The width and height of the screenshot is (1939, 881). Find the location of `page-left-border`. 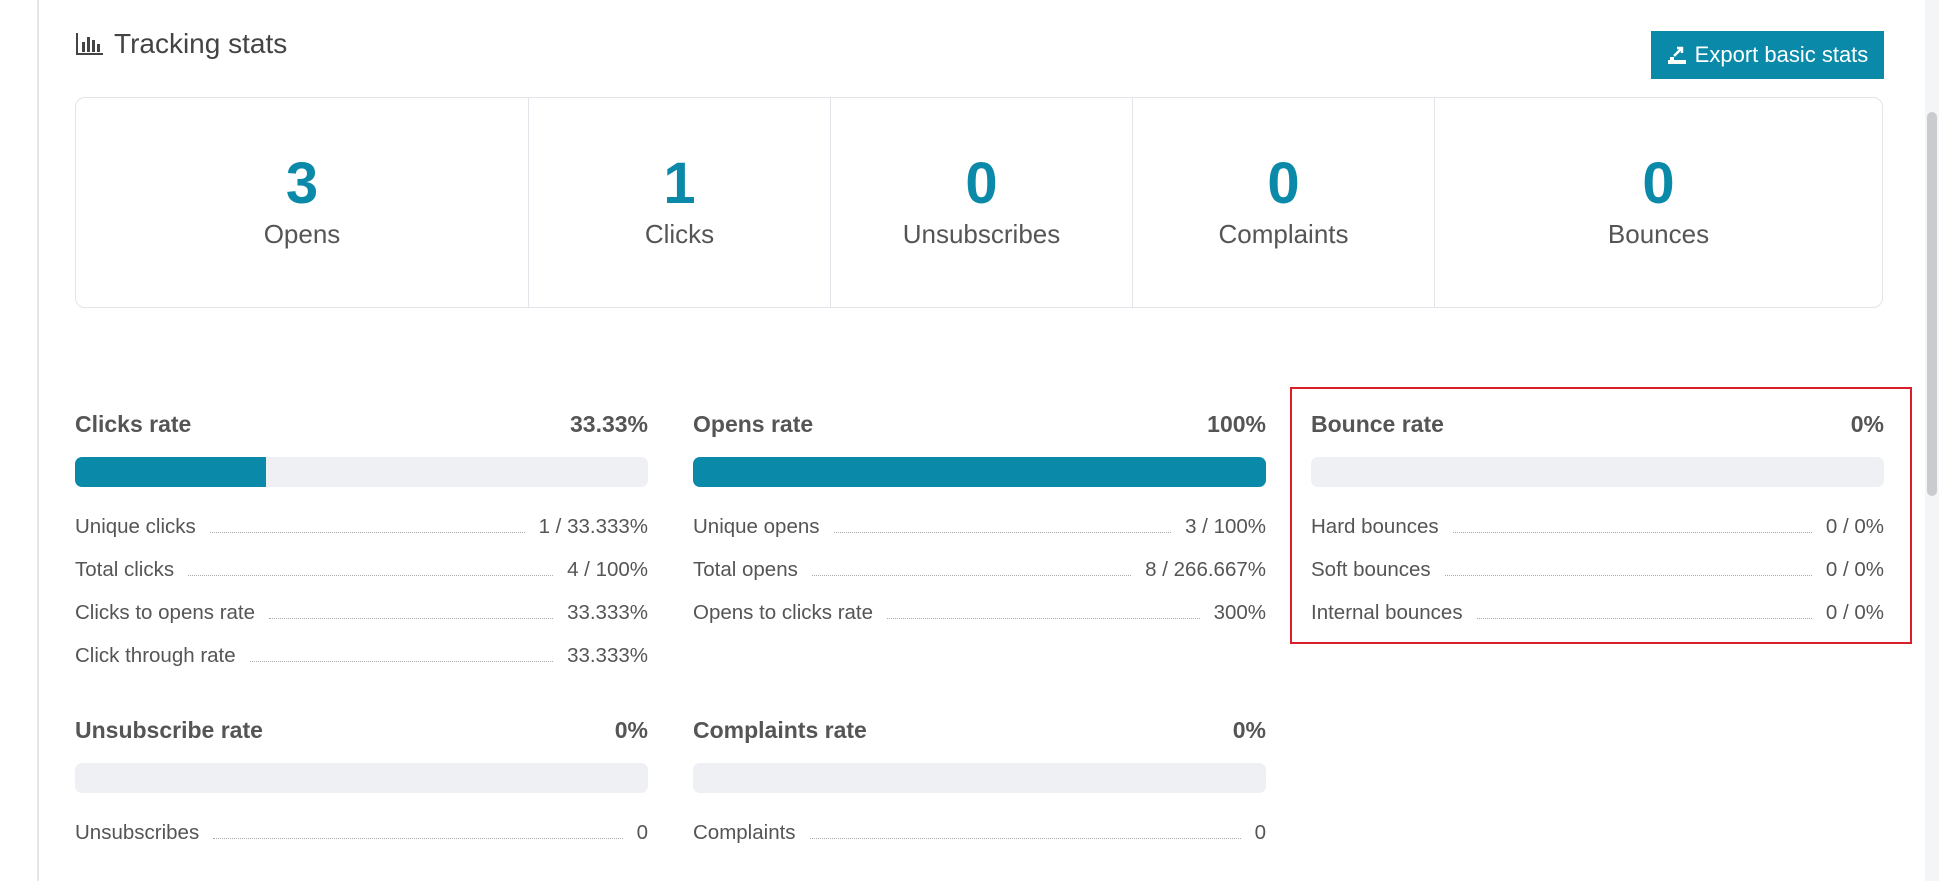

page-left-border is located at coordinates (38, 440).